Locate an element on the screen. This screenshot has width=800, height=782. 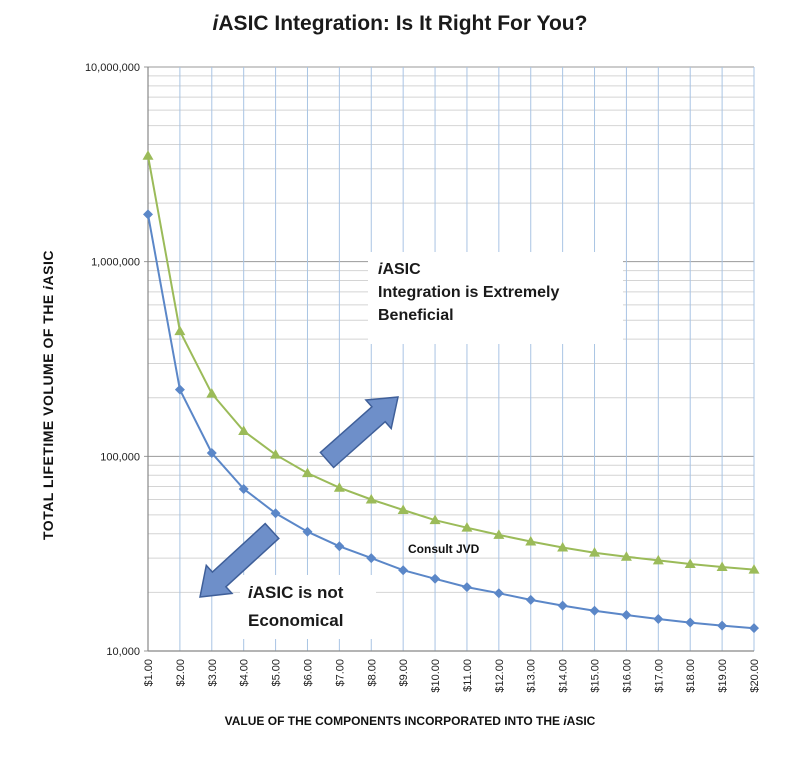
x-tick-label: $11.00 is located at coordinates (468, 675).